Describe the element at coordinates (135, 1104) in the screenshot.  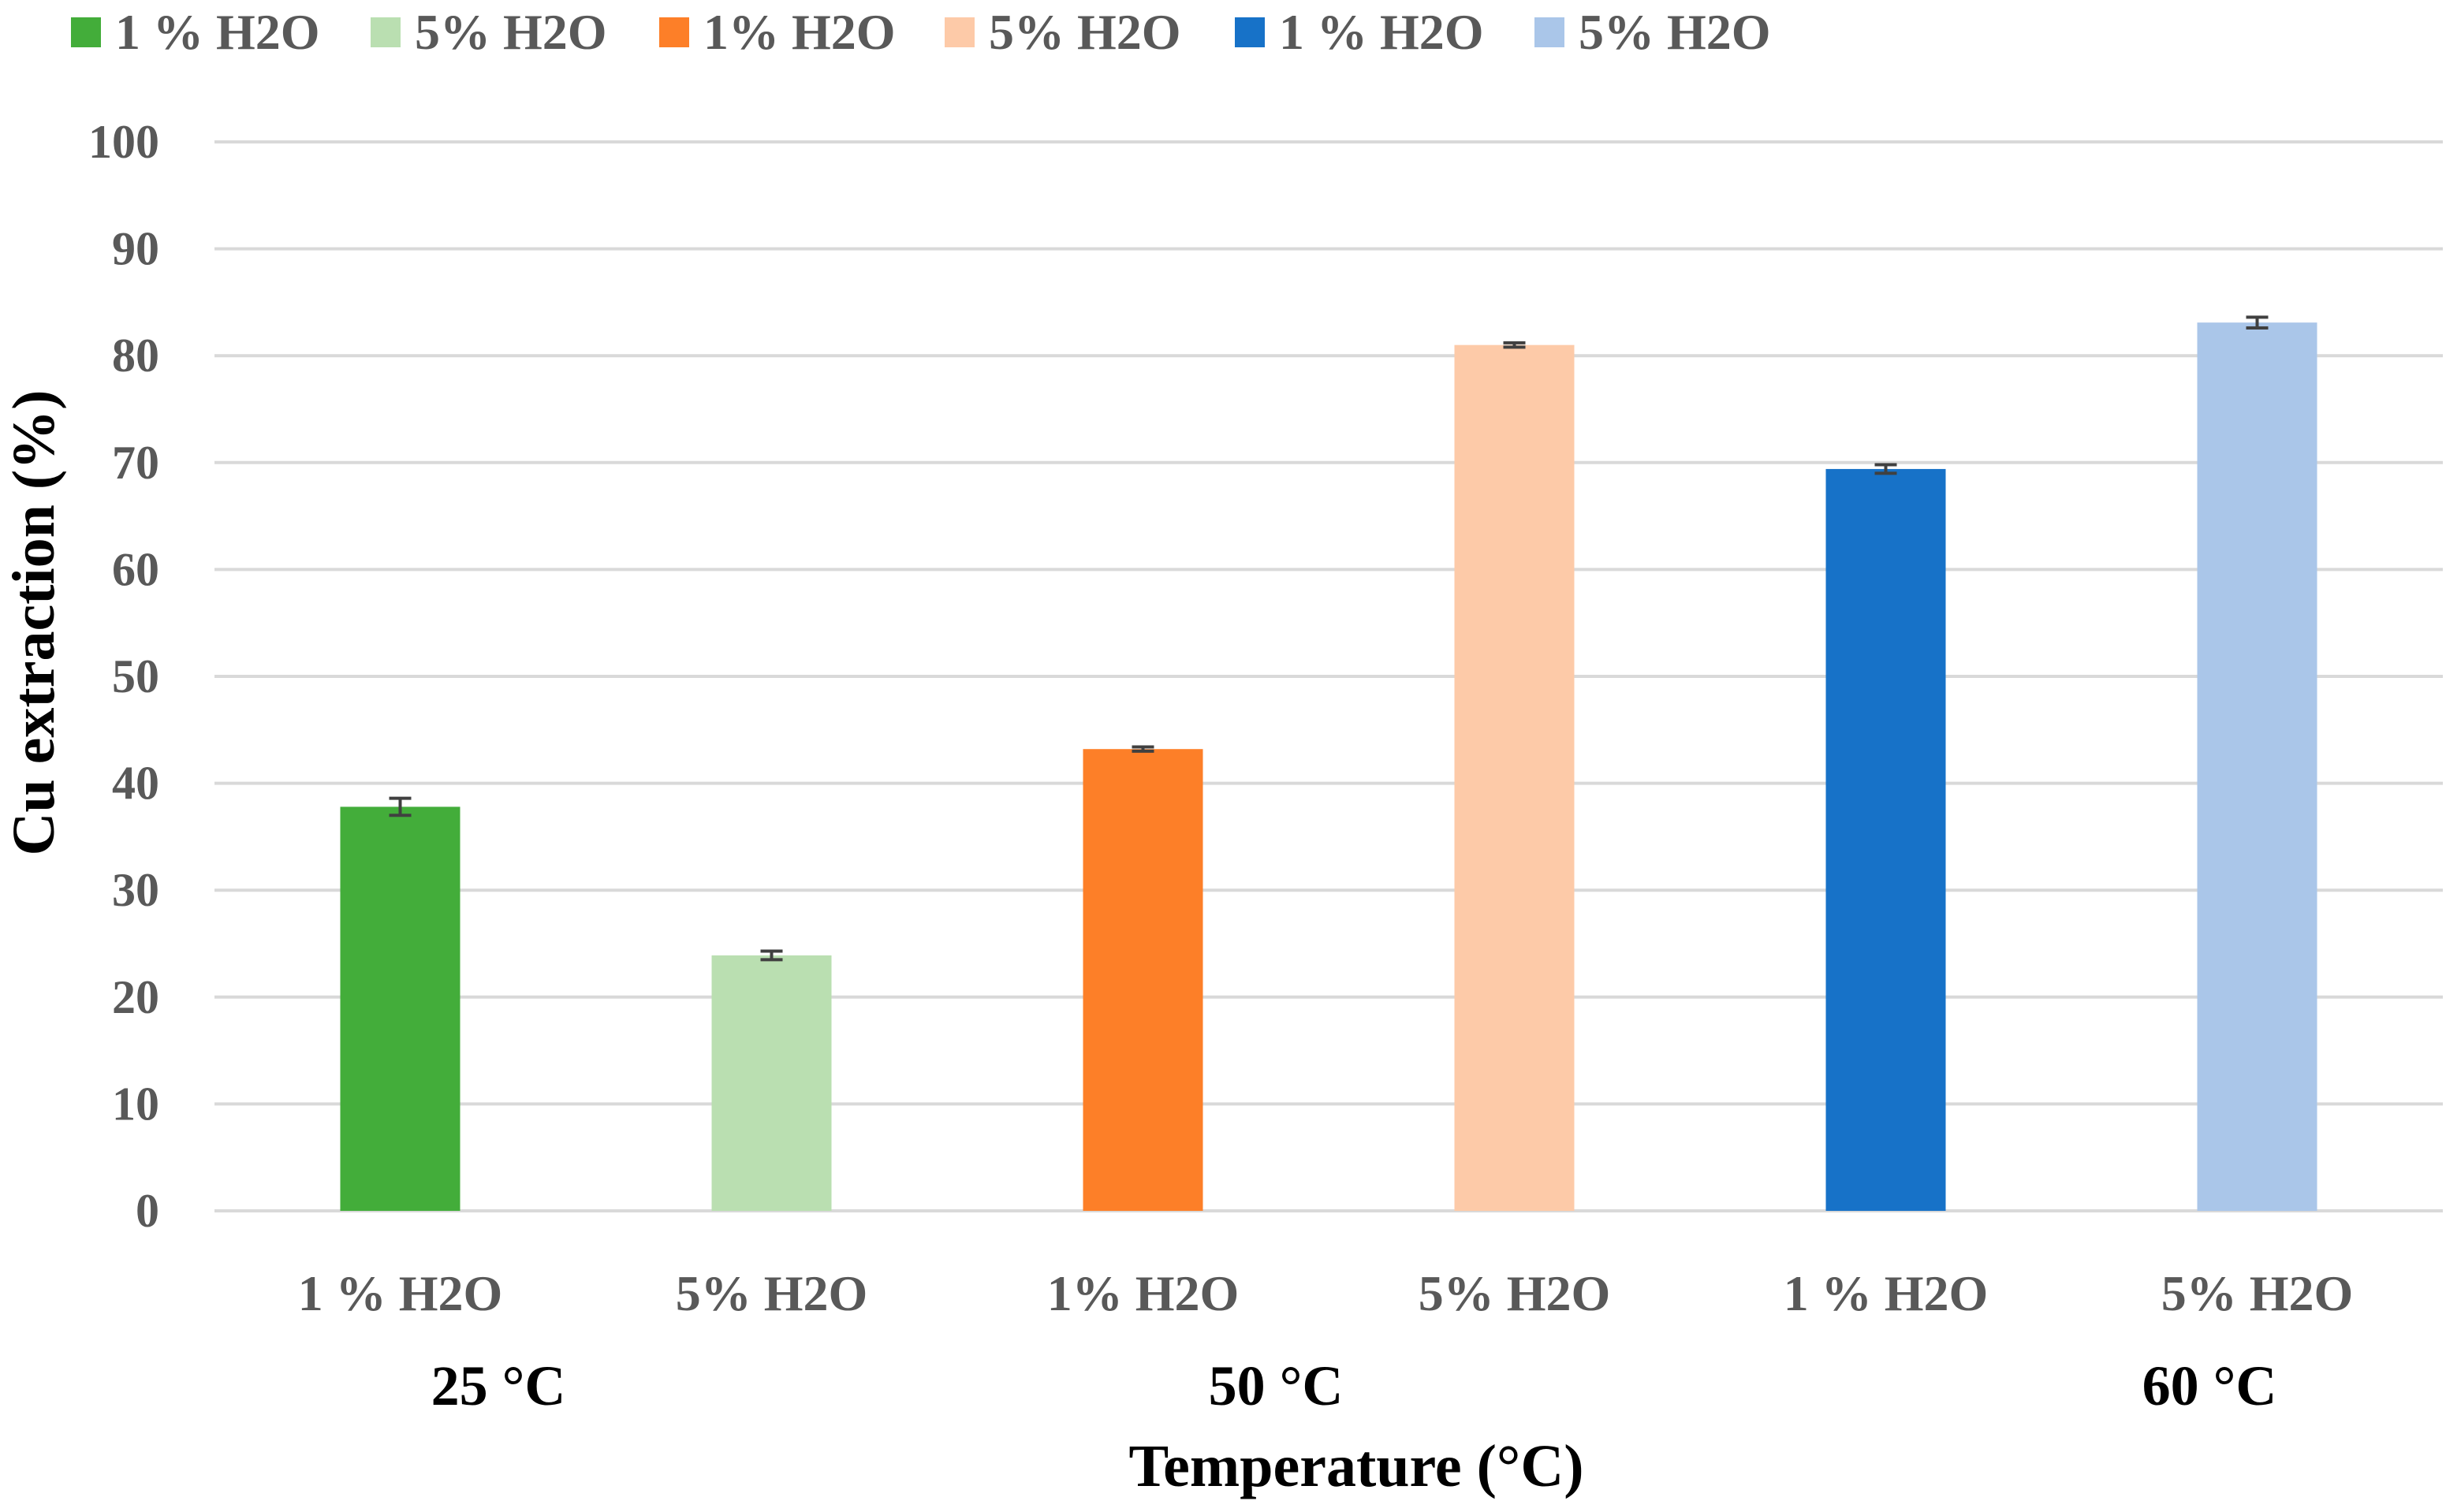
I see `y-tick-label: 10` at that location.